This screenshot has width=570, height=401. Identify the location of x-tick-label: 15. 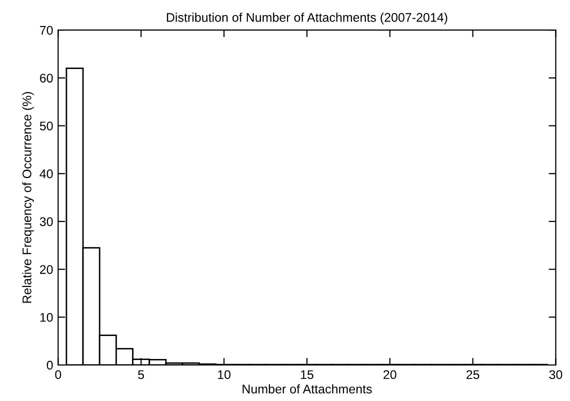
(307, 375).